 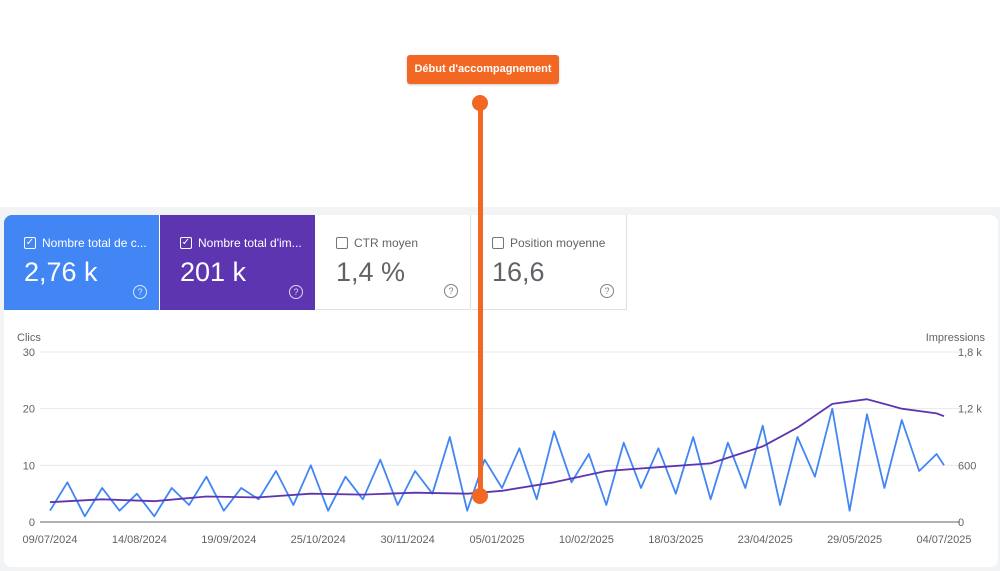 I want to click on annotation-label: Début d'accompagnement, so click(x=483, y=69).